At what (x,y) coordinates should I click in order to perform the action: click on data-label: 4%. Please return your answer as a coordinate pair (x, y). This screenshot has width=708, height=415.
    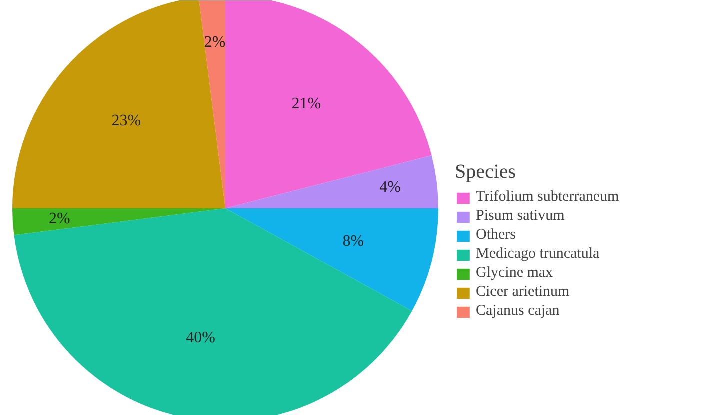
    Looking at the image, I should click on (390, 187).